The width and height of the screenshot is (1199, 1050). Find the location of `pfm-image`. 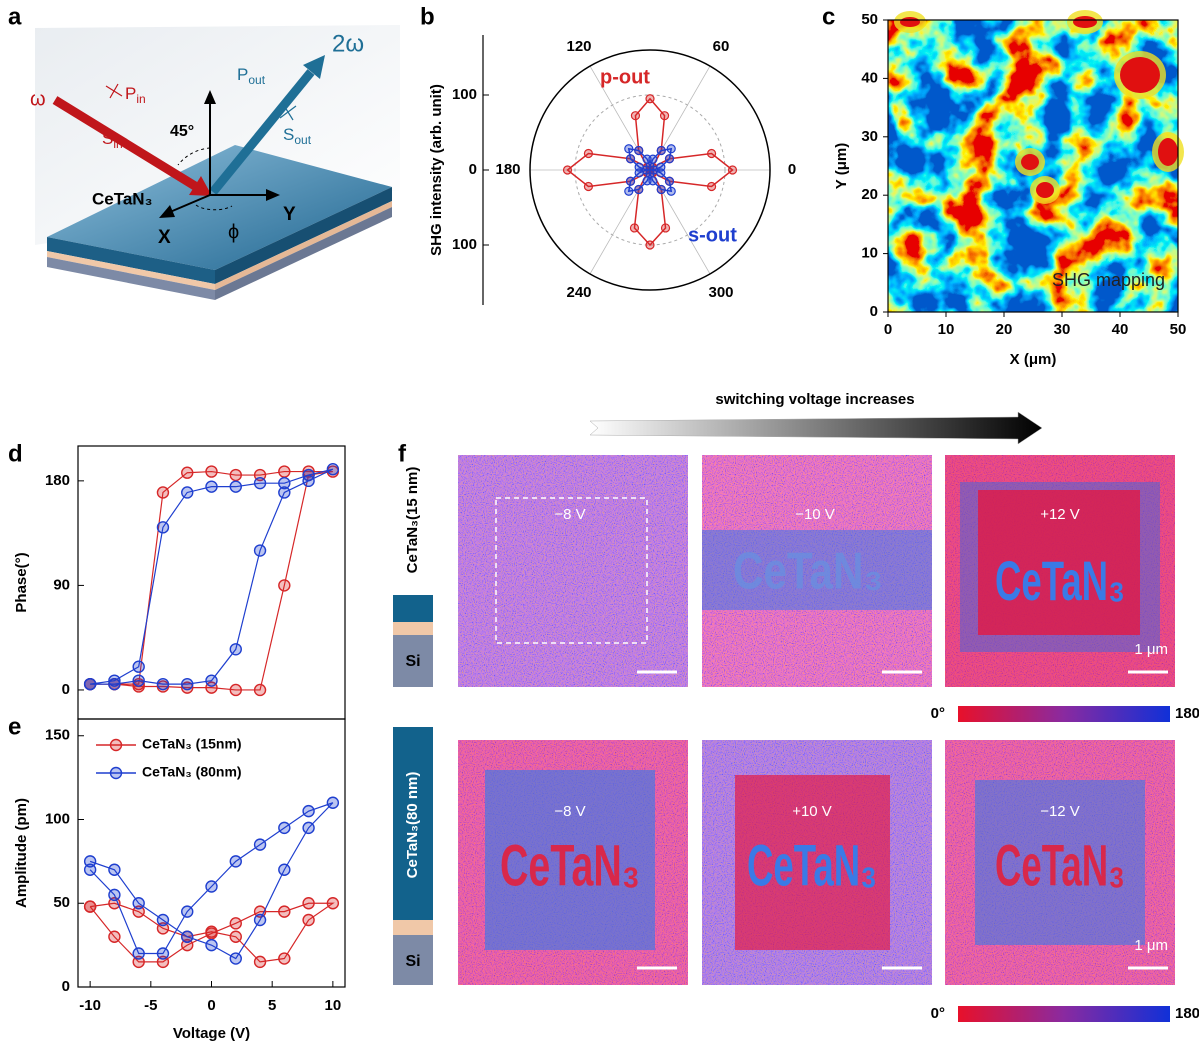

pfm-image is located at coordinates (573, 571).